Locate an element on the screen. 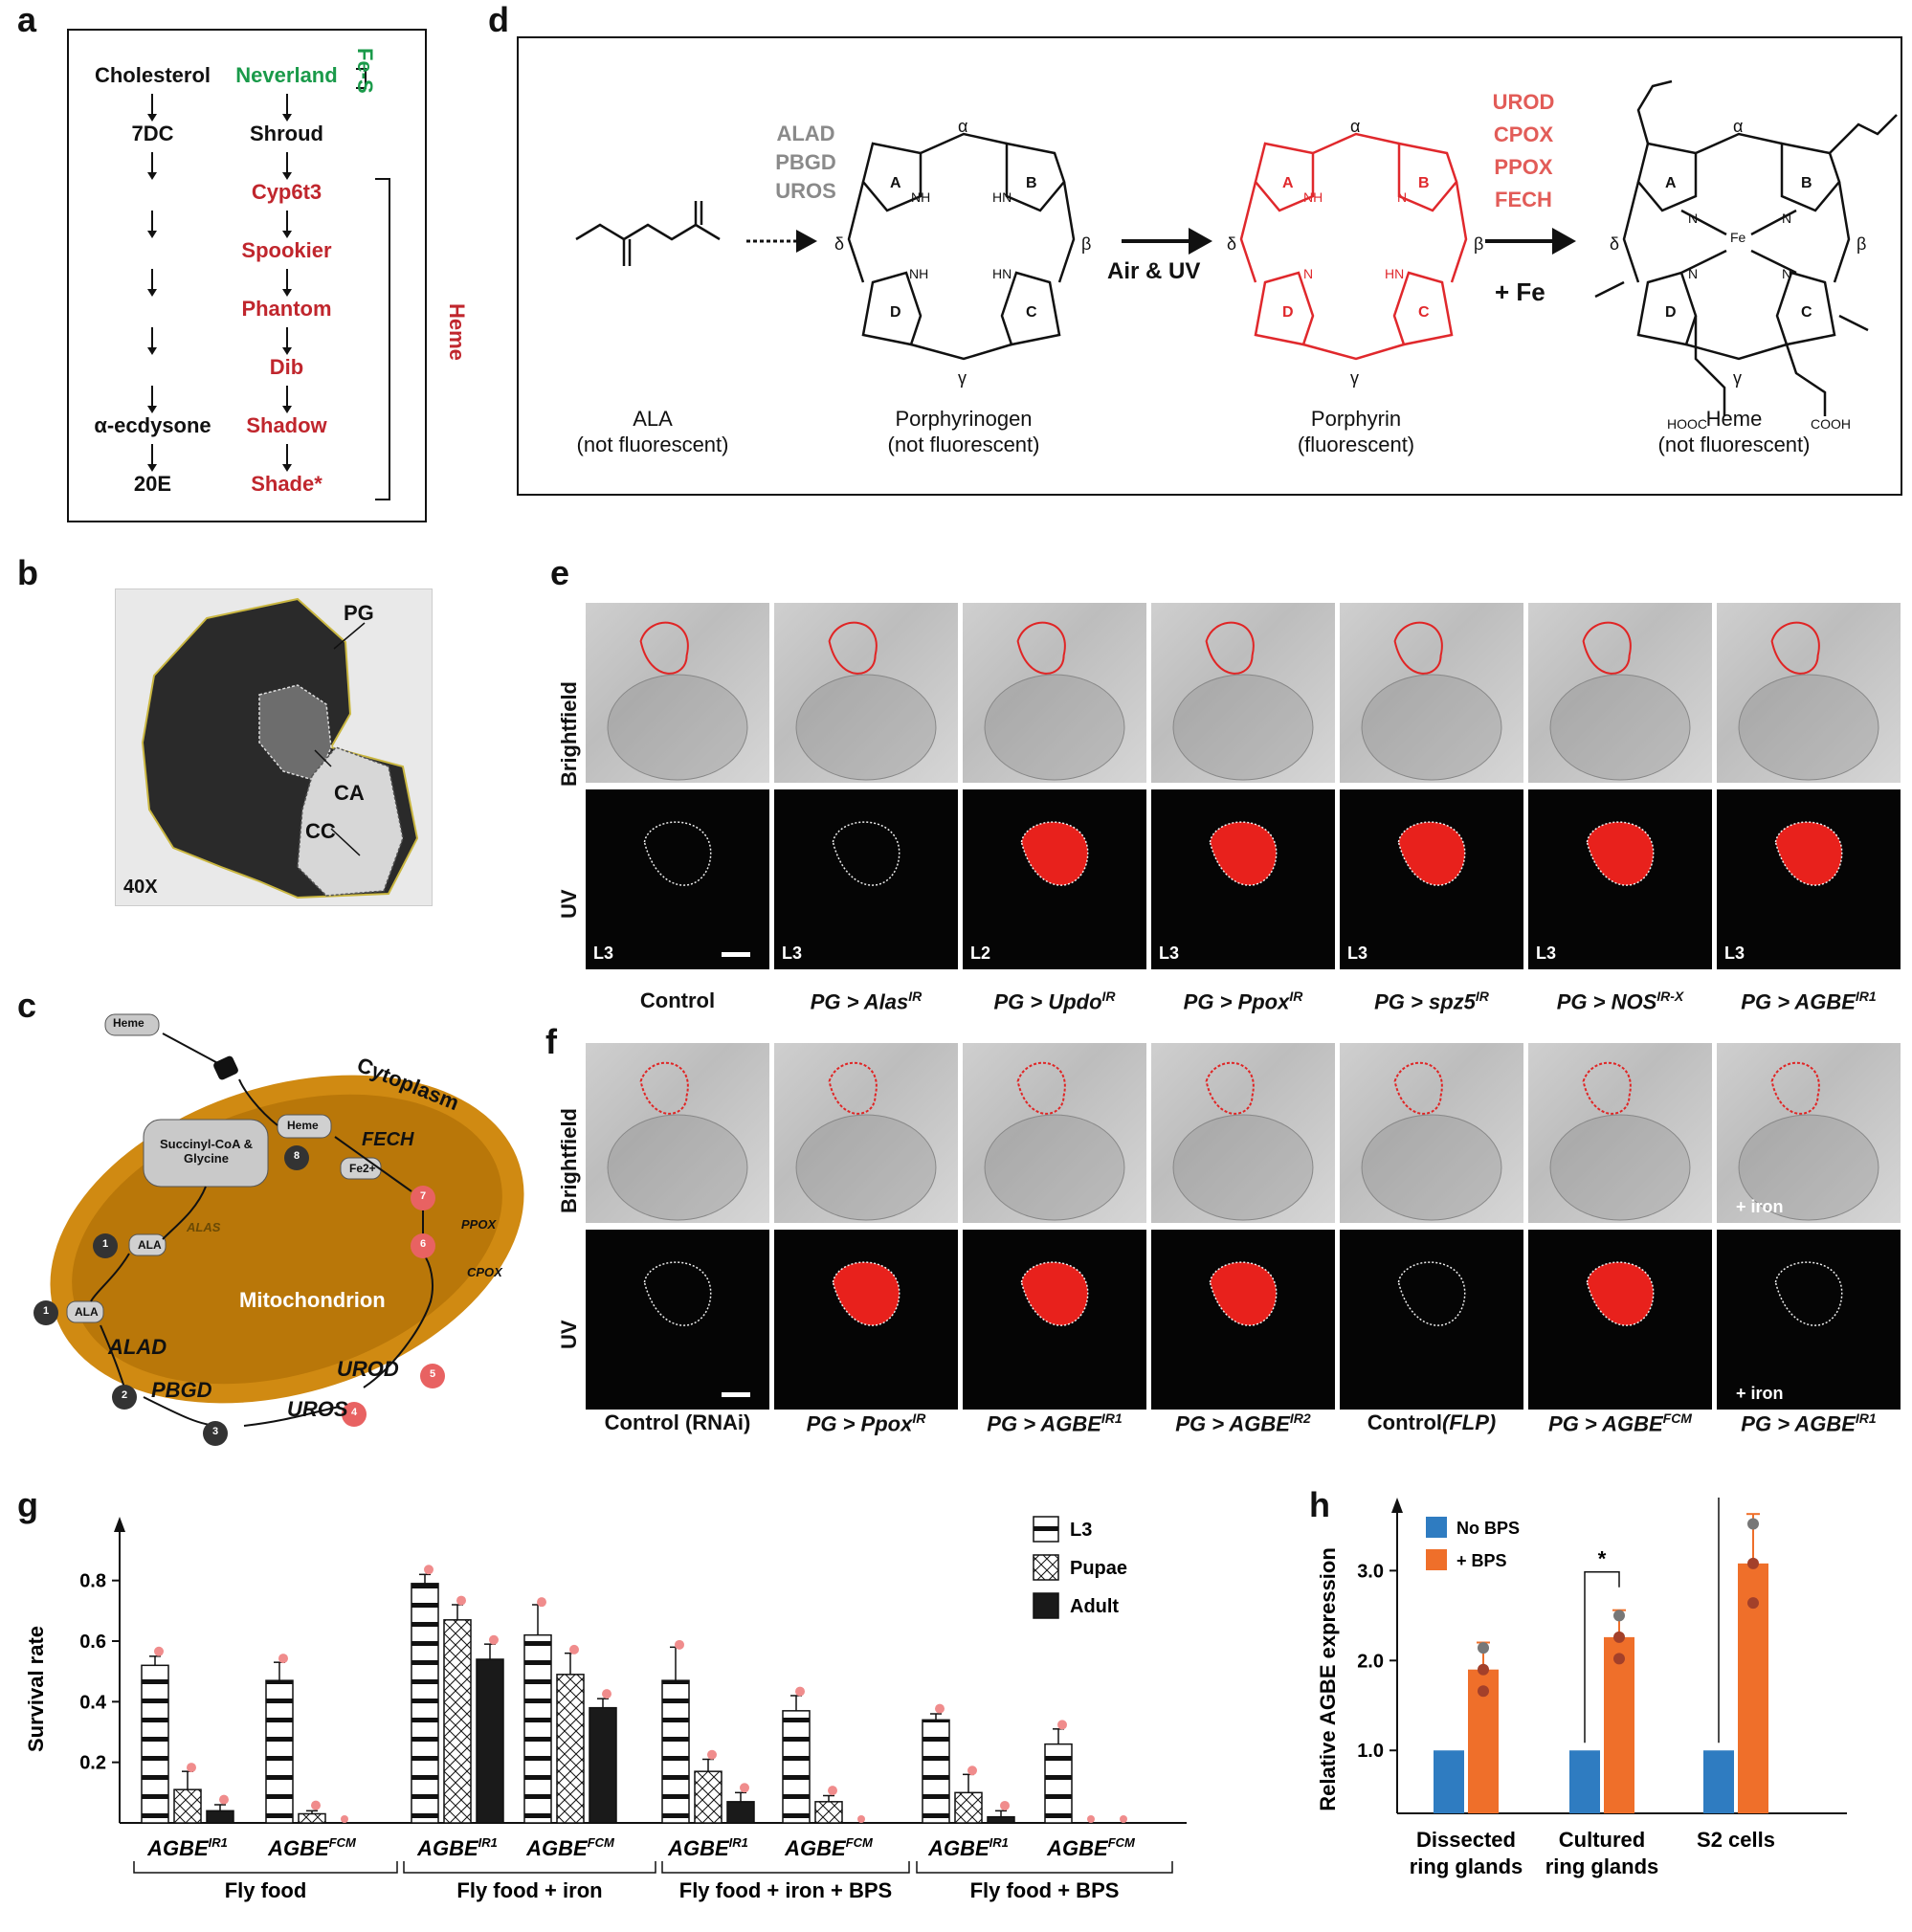 Image resolution: width=1912 pixels, height=1932 pixels. f-caption: Control (RNAi) is located at coordinates (677, 1422).